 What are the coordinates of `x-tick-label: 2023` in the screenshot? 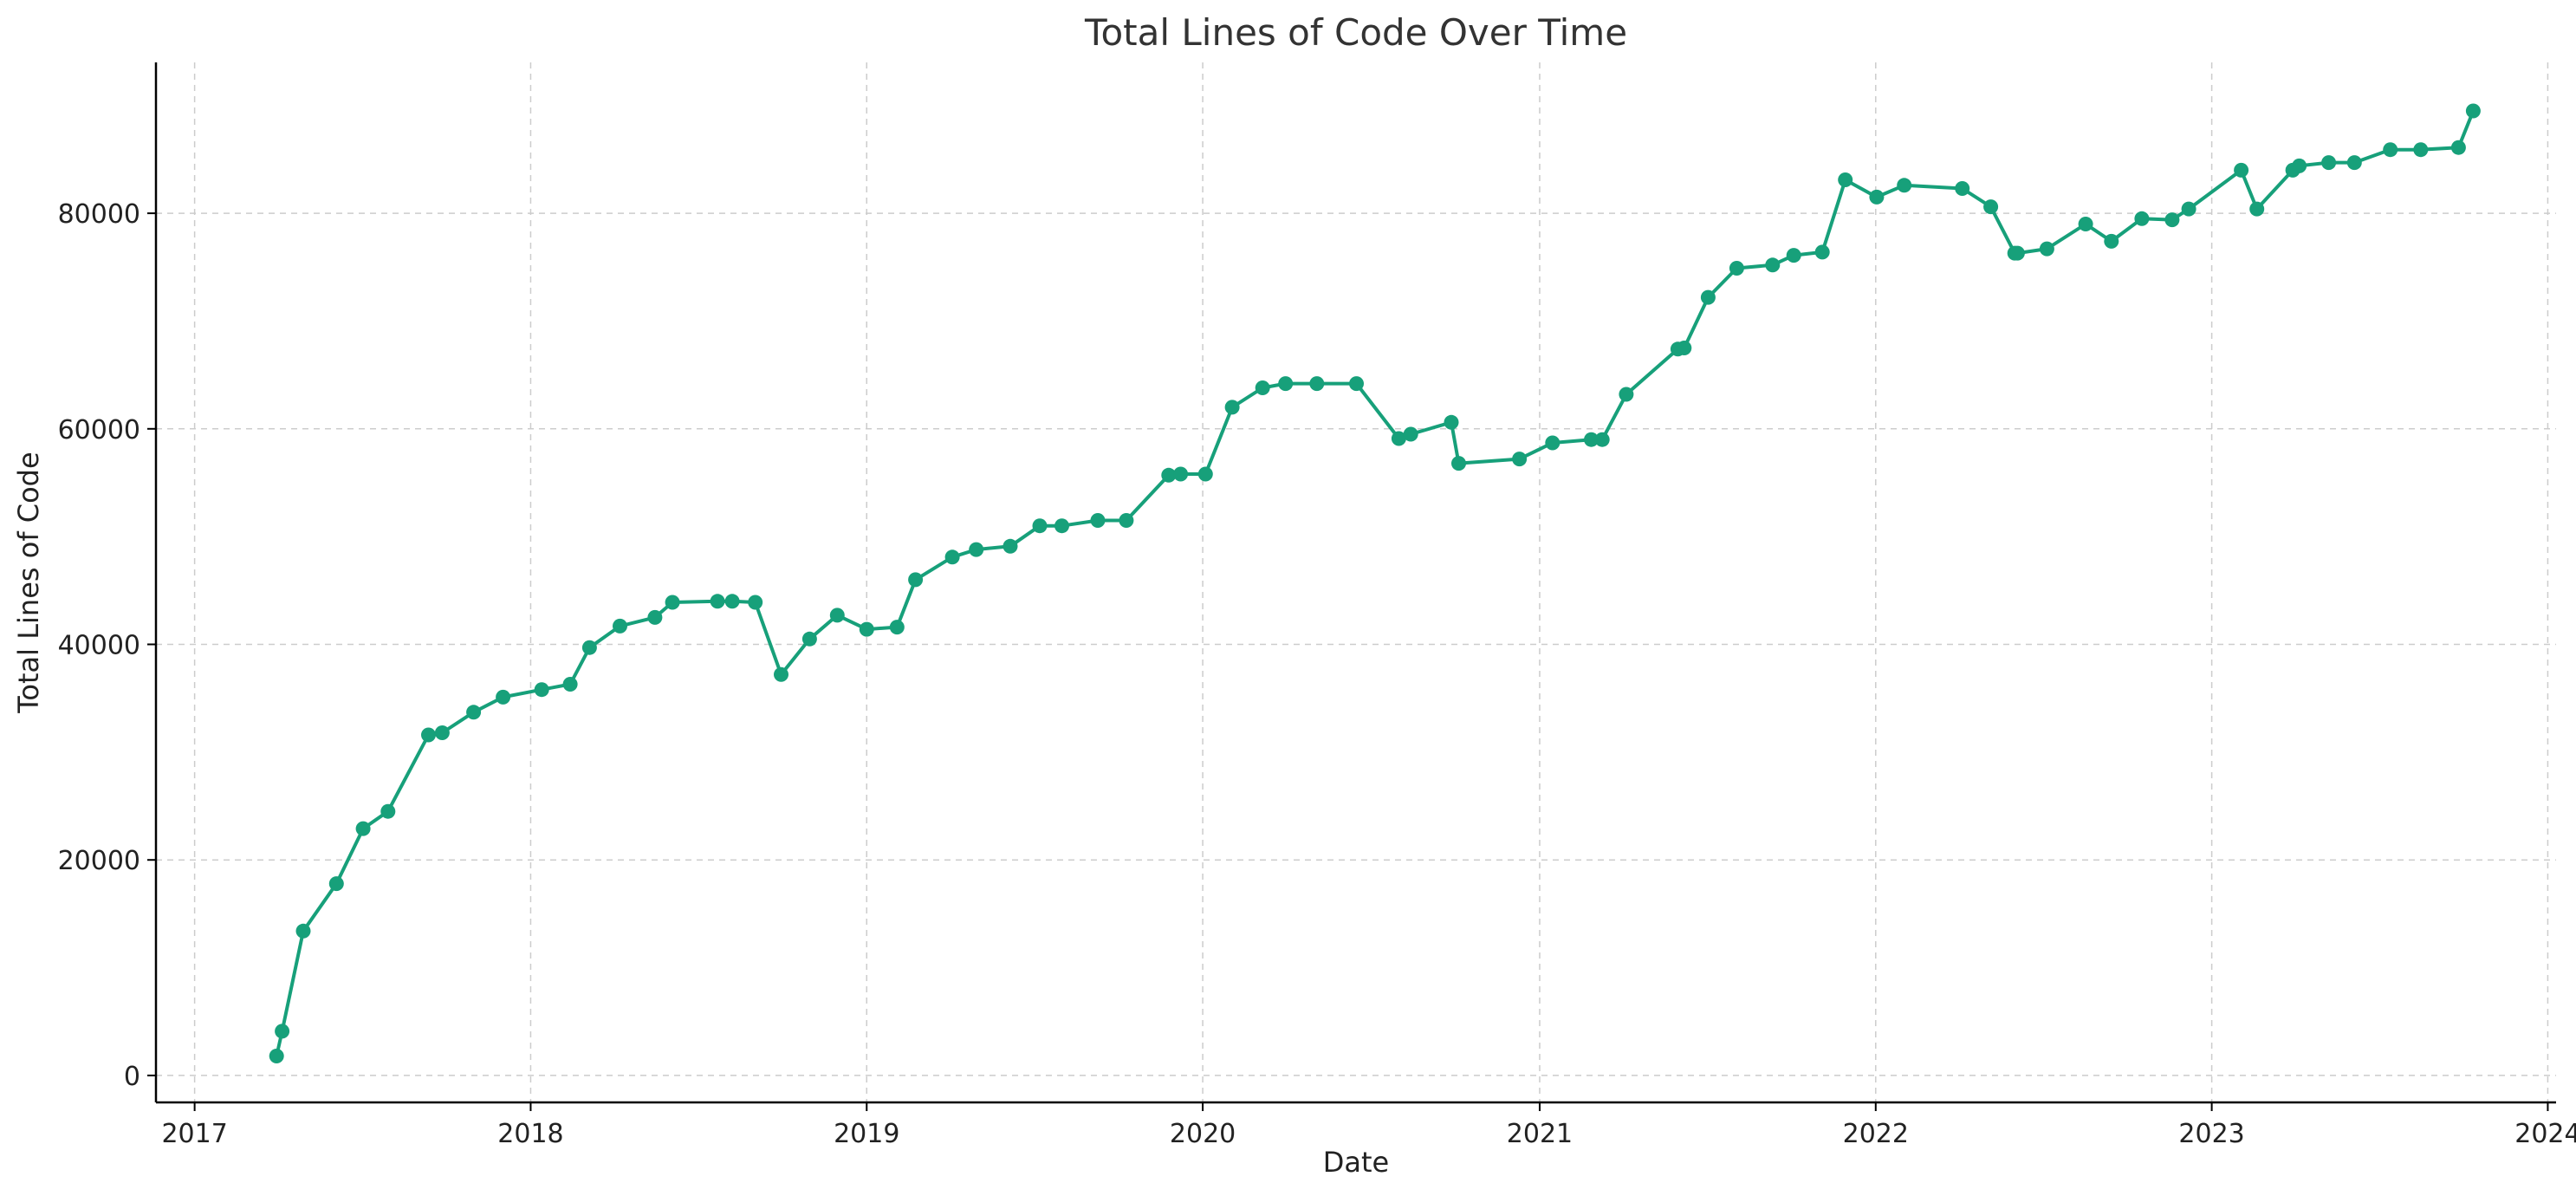 It's located at (2211, 1134).